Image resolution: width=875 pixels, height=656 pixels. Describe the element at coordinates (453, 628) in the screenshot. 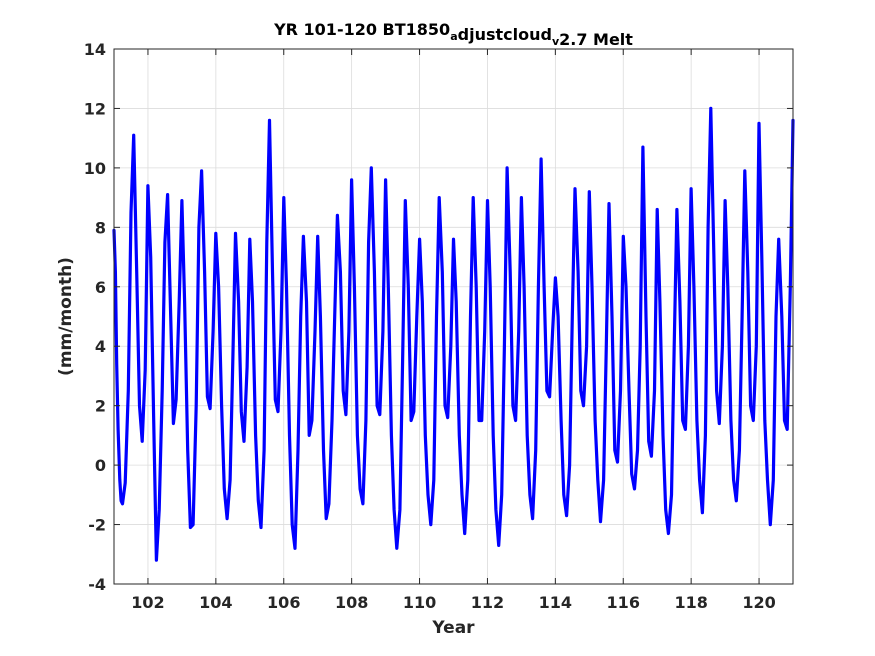

I see `x-axis-label: Year` at that location.